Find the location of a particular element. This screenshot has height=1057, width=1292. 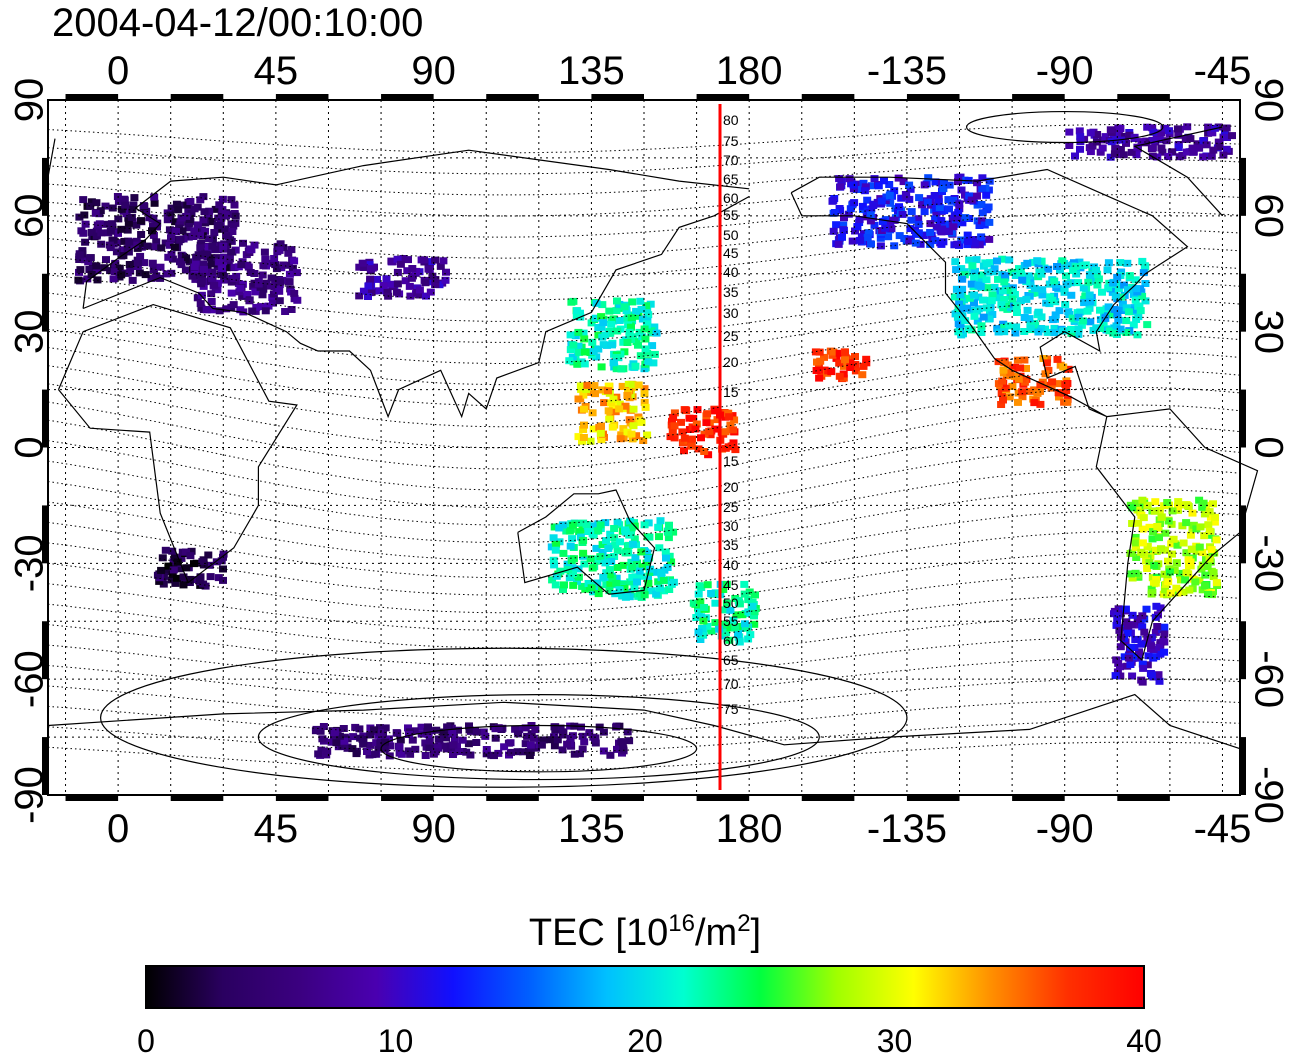

contour-label: 75 is located at coordinates (731, 709).